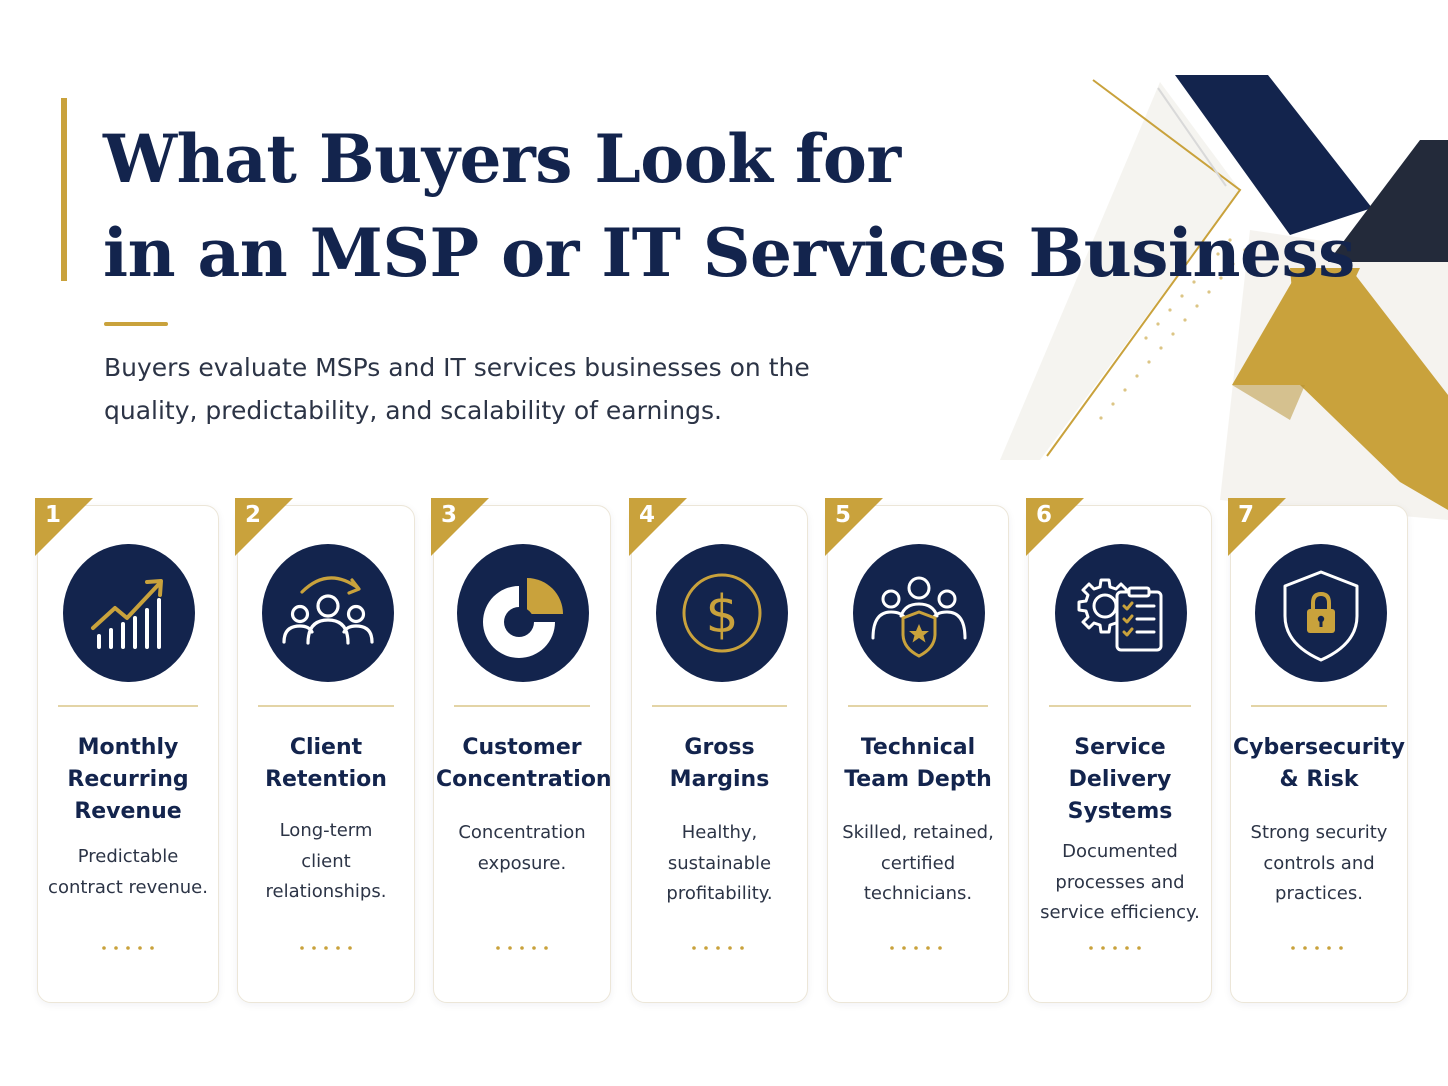 This screenshot has height=1086, width=1448. I want to click on card-description-line: Predictable, so click(128, 856).